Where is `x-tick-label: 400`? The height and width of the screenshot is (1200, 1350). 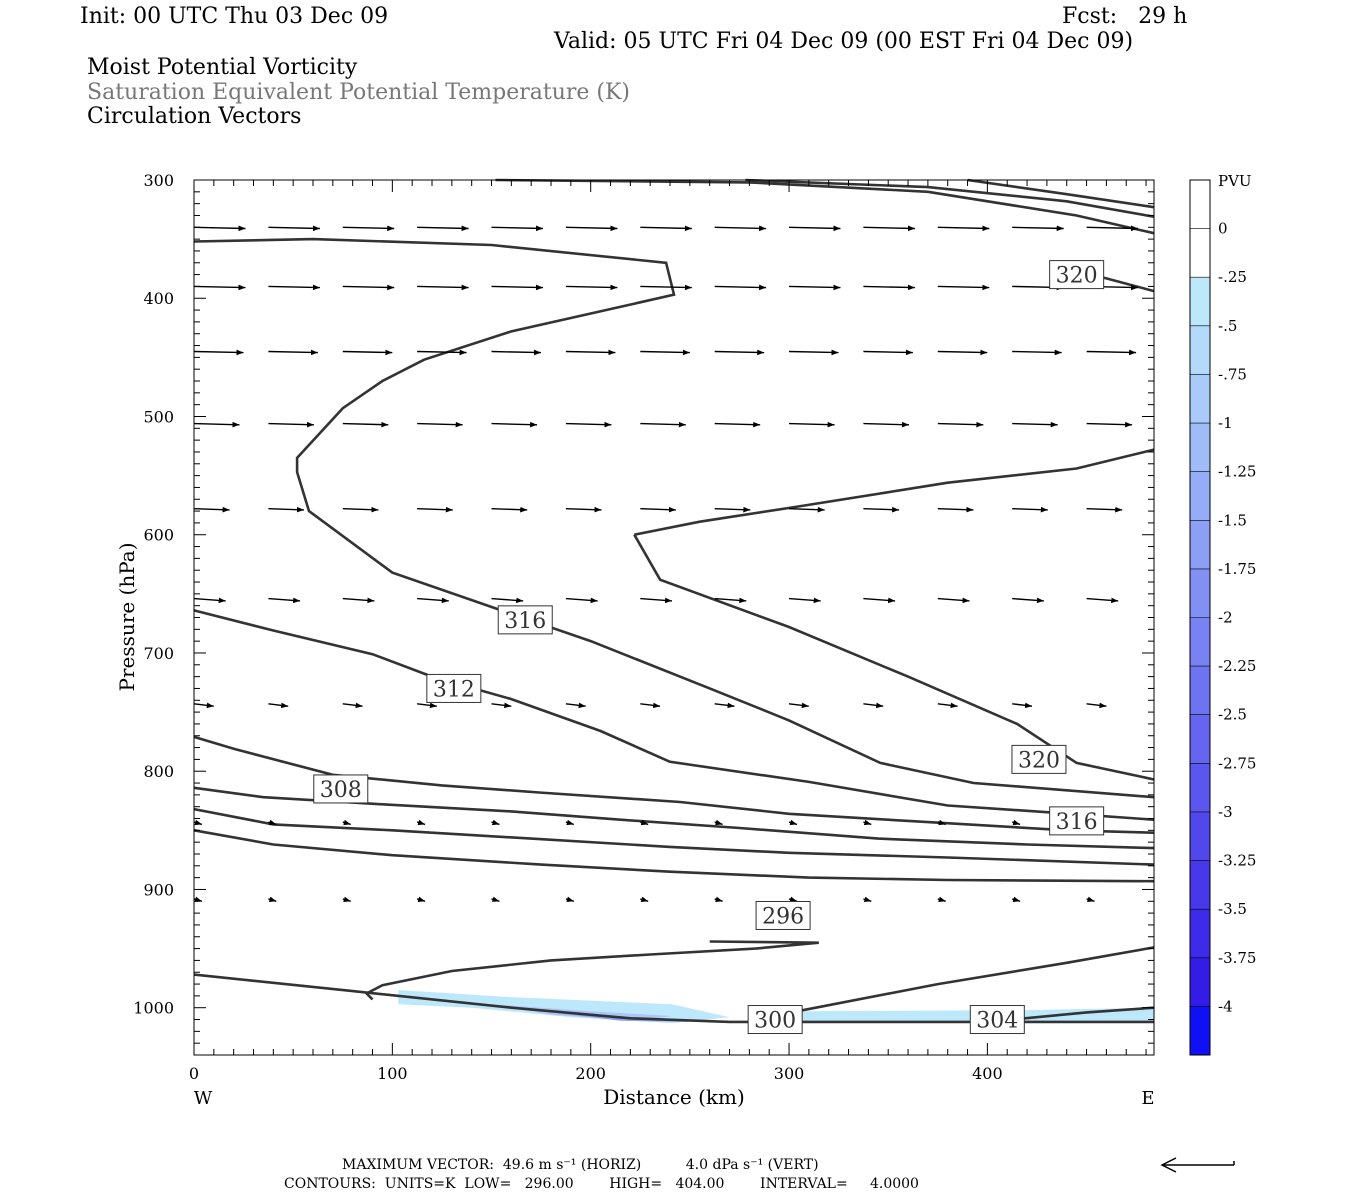 x-tick-label: 400 is located at coordinates (987, 1073).